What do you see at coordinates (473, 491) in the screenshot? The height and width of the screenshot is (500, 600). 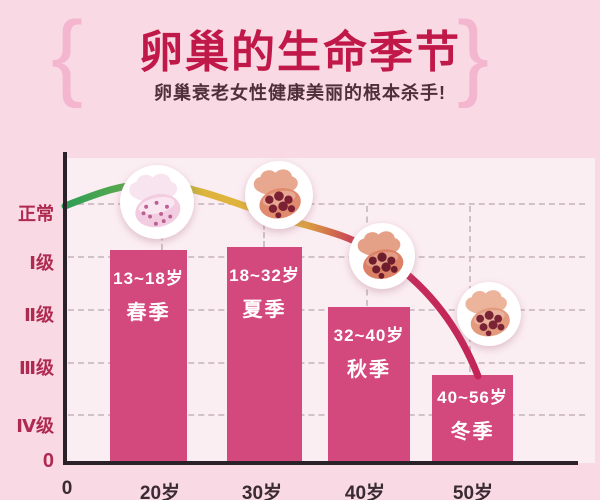 I see `x-tick-50: 50岁` at bounding box center [473, 491].